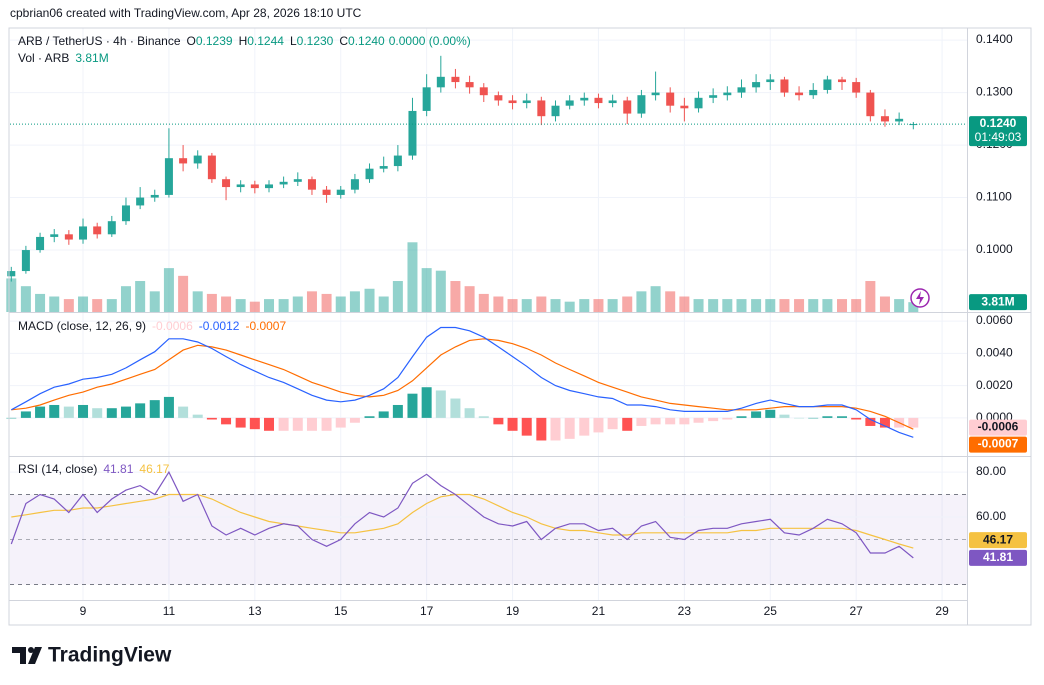 This screenshot has width=1044, height=685. I want to click on title: MACD (close, 12, 26, 9), so click(82, 326).